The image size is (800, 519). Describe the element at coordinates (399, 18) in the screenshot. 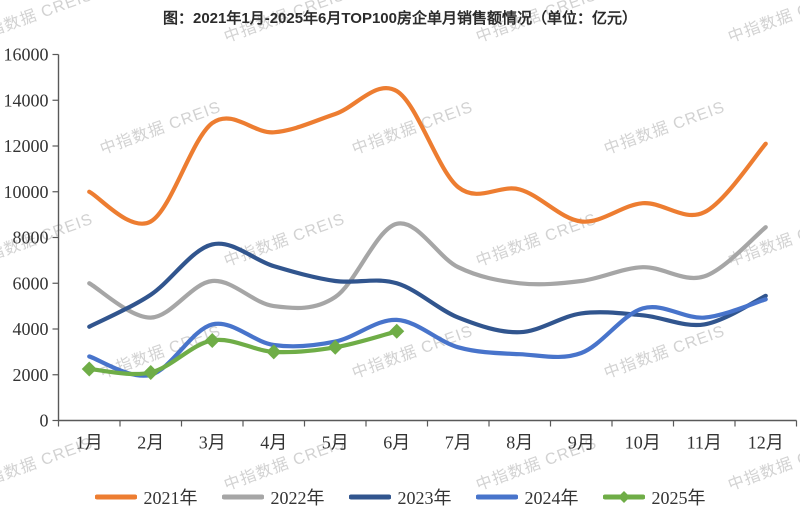

I see `chart-title: 图：2021年1月-2025年6月TOP100房企单月销售额情况（单位：亿元）` at that location.